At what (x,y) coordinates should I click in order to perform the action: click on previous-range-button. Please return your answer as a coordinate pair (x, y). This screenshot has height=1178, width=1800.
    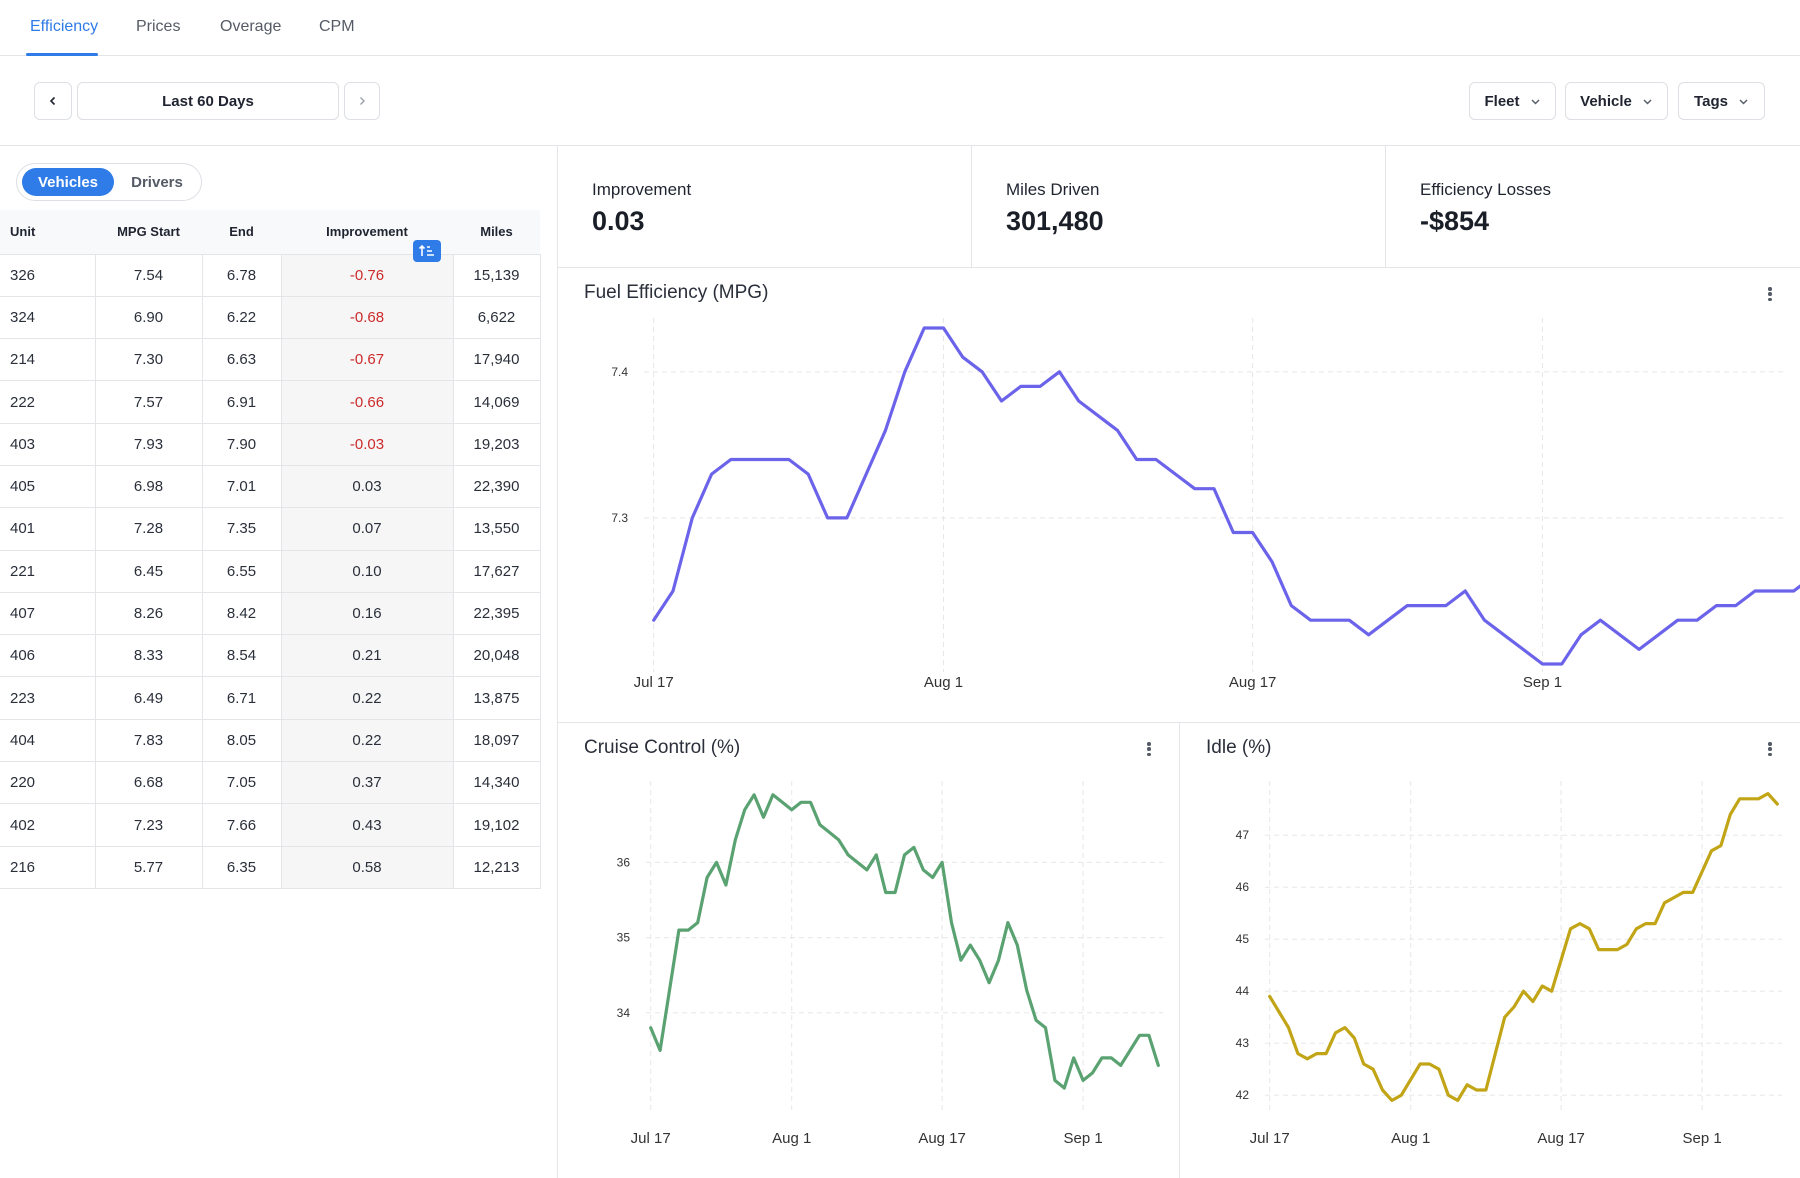
    Looking at the image, I should click on (53, 101).